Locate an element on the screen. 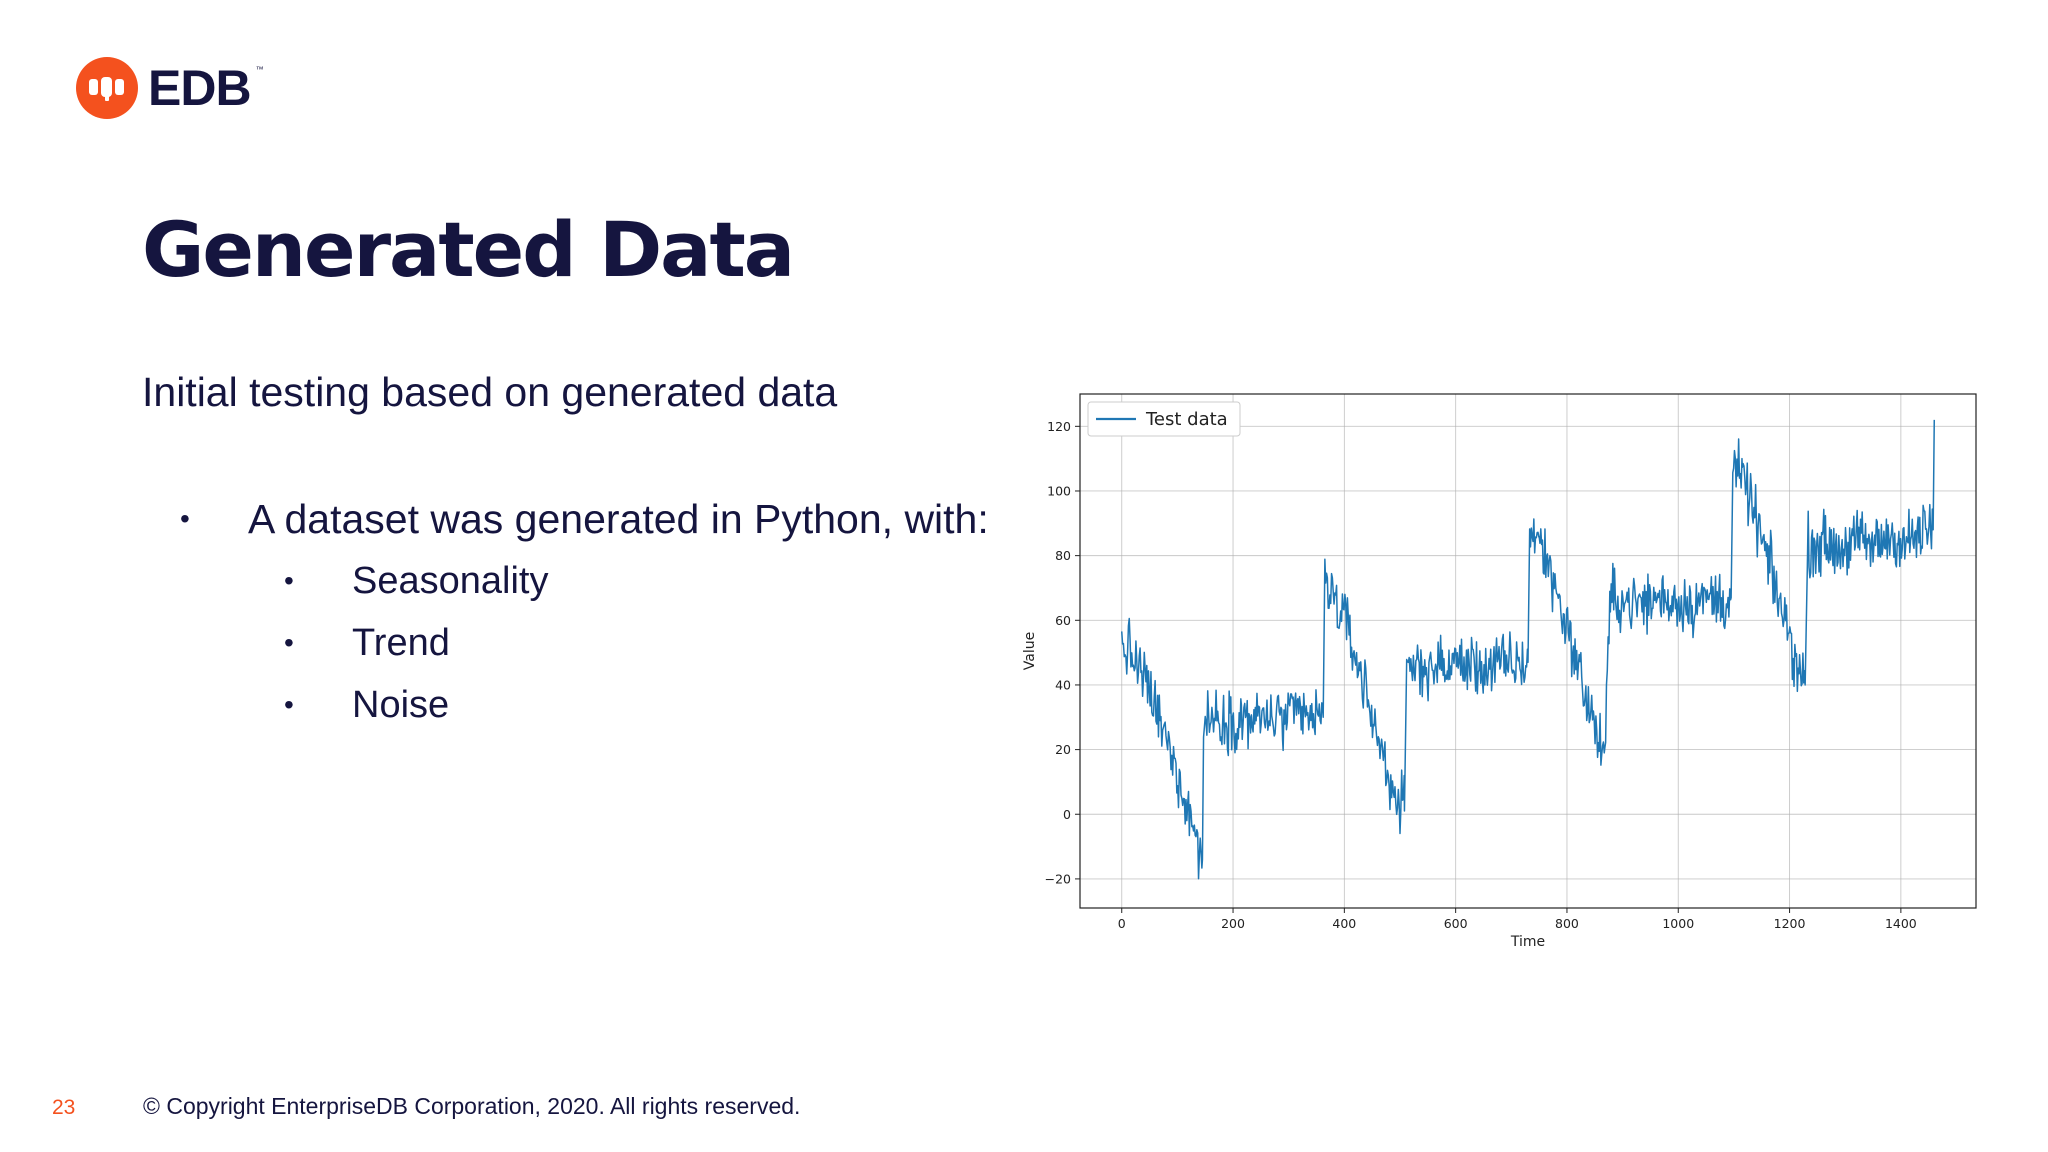 This screenshot has height=1152, width=2048. y-tick-label: 80 is located at coordinates (1063, 555).